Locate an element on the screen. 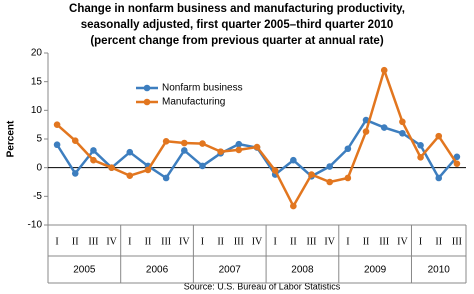 The width and height of the screenshot is (474, 294). legend-label: Manufacturing is located at coordinates (193, 102).